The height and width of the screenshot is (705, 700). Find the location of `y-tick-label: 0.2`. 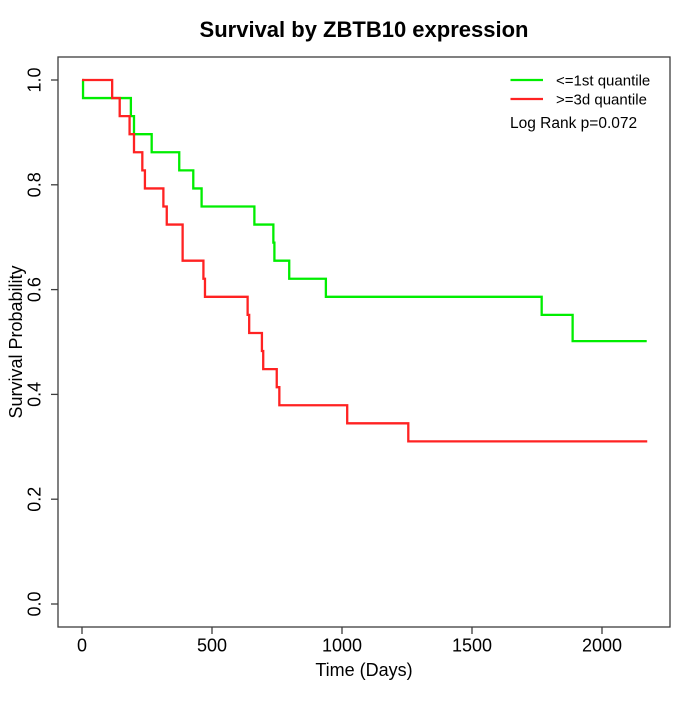

y-tick-label: 0.2 is located at coordinates (35, 499).